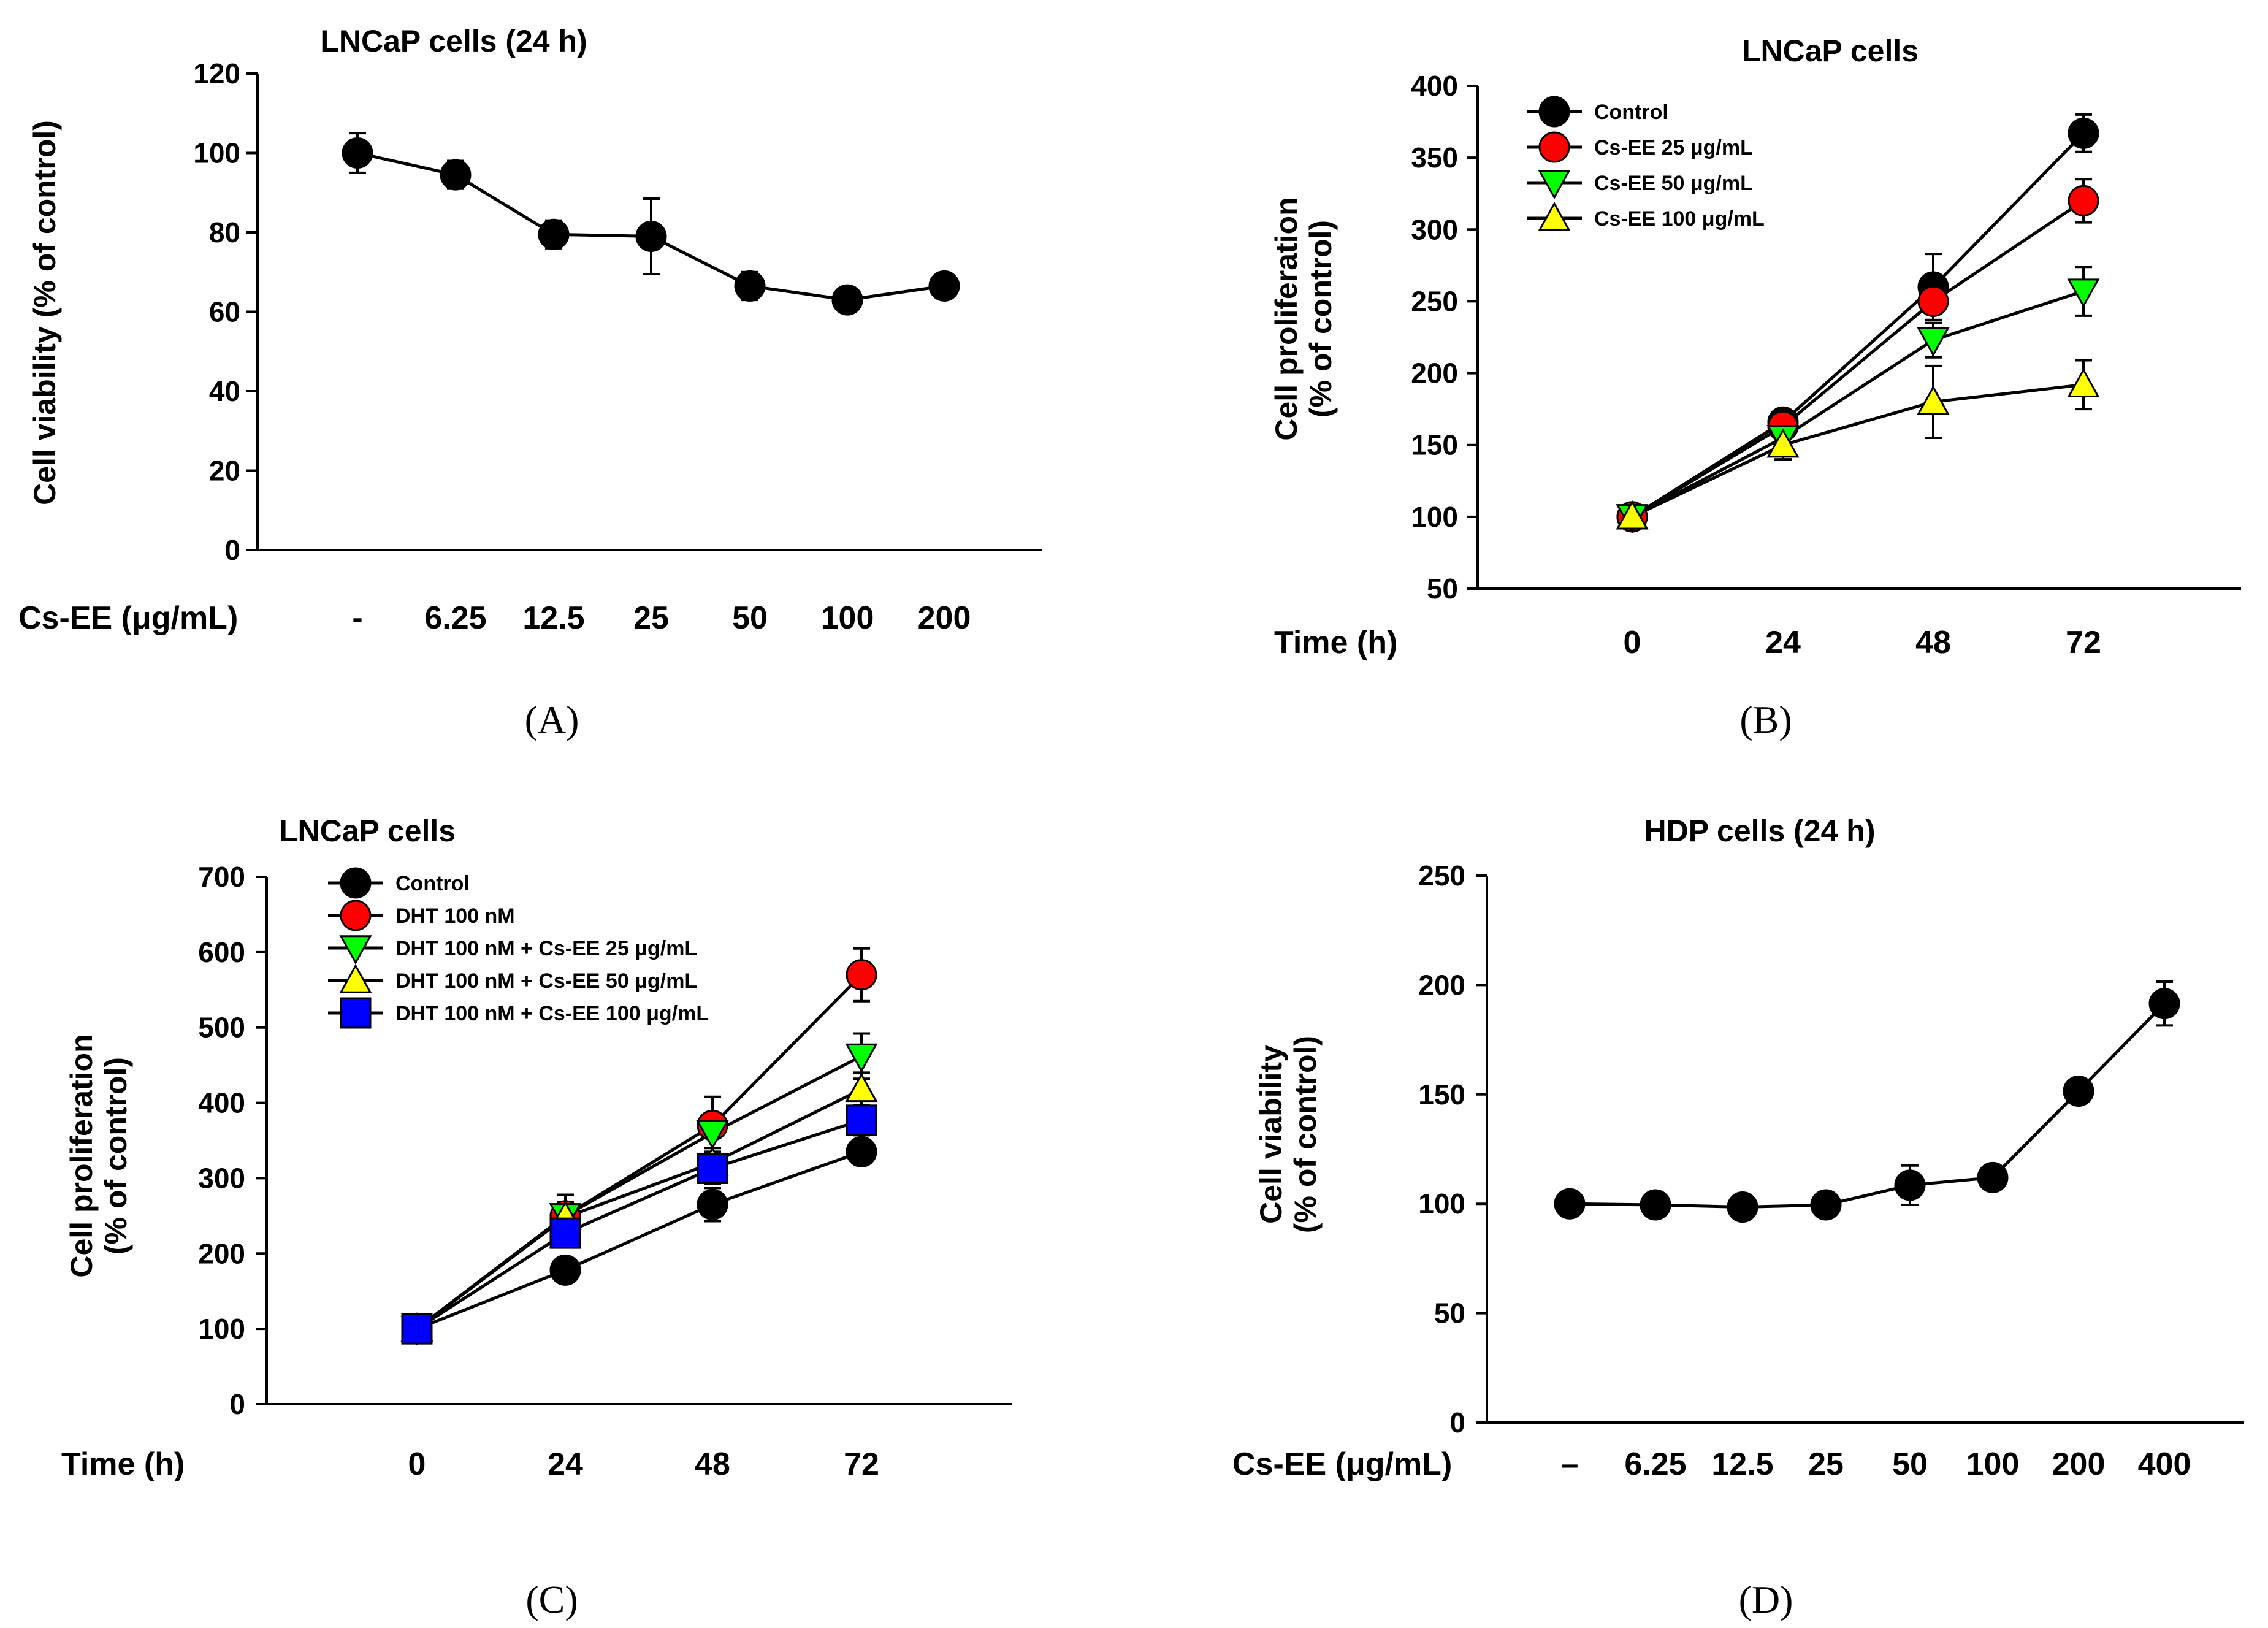 Image resolution: width=2268 pixels, height=1628 pixels. What do you see at coordinates (224, 391) in the screenshot?
I see `y-tick-label: 40` at bounding box center [224, 391].